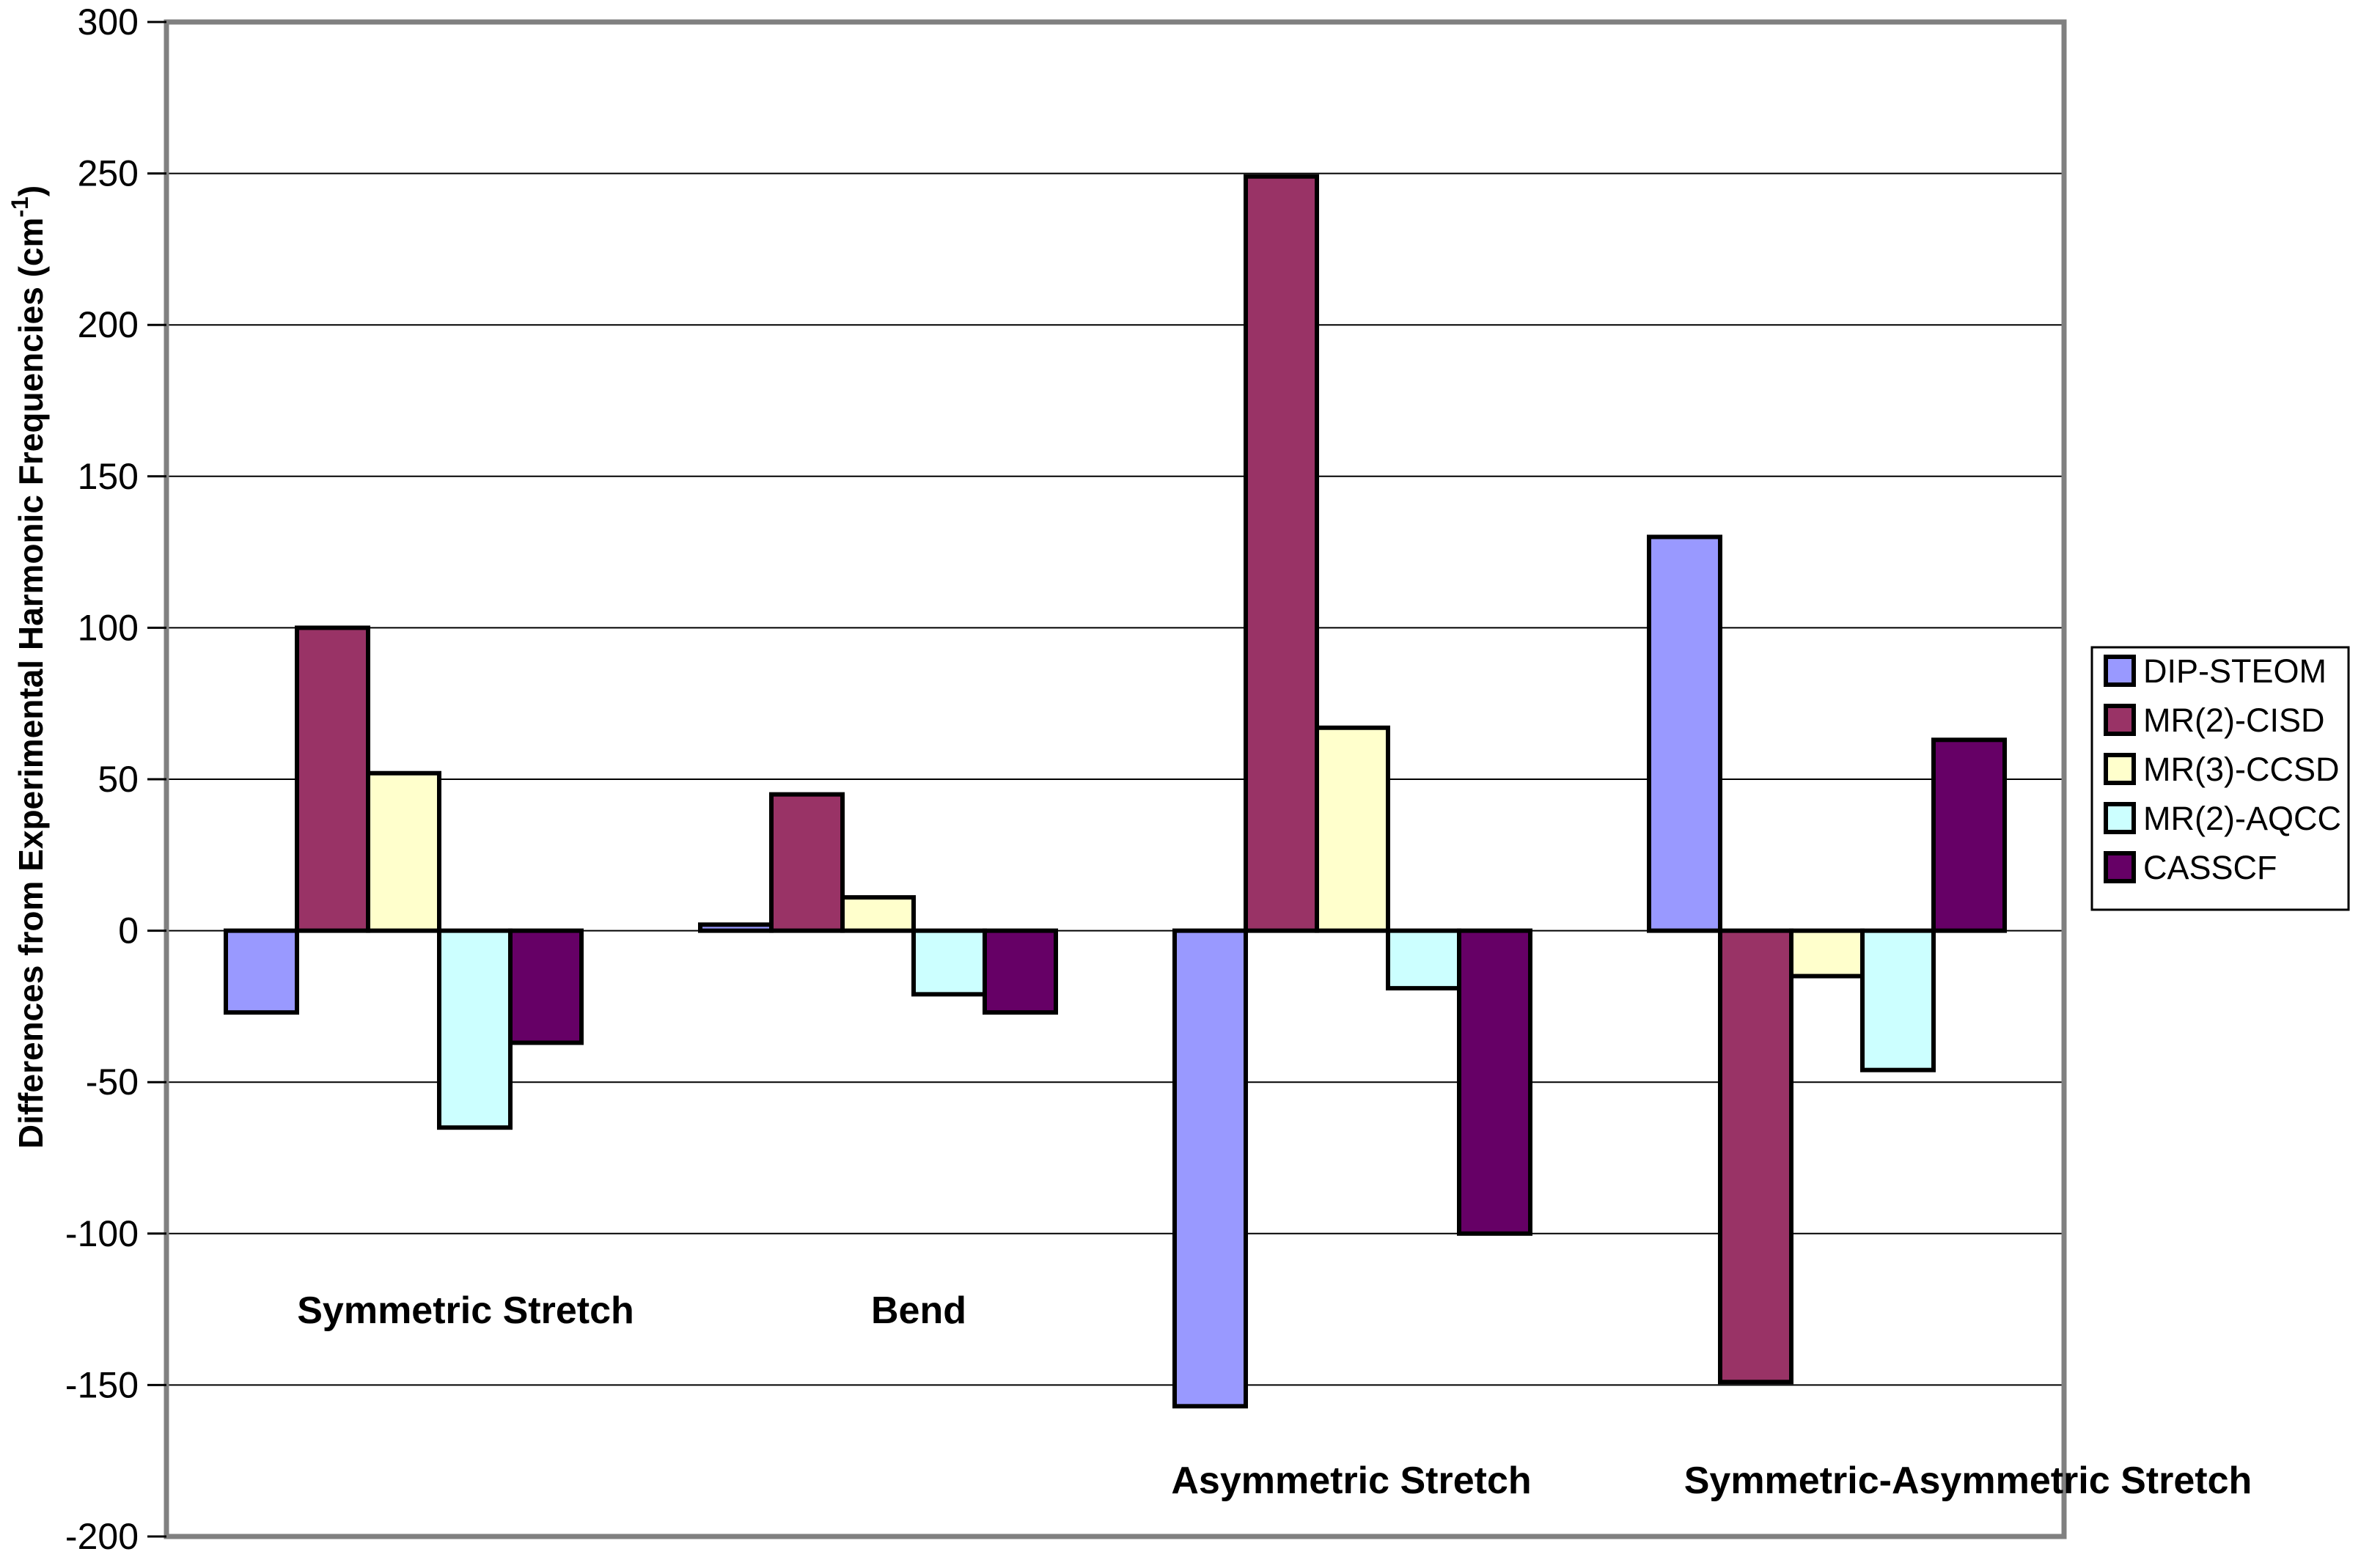  What do you see at coordinates (465, 1310) in the screenshot?
I see `category-label-0: Symmetric Stretch` at bounding box center [465, 1310].